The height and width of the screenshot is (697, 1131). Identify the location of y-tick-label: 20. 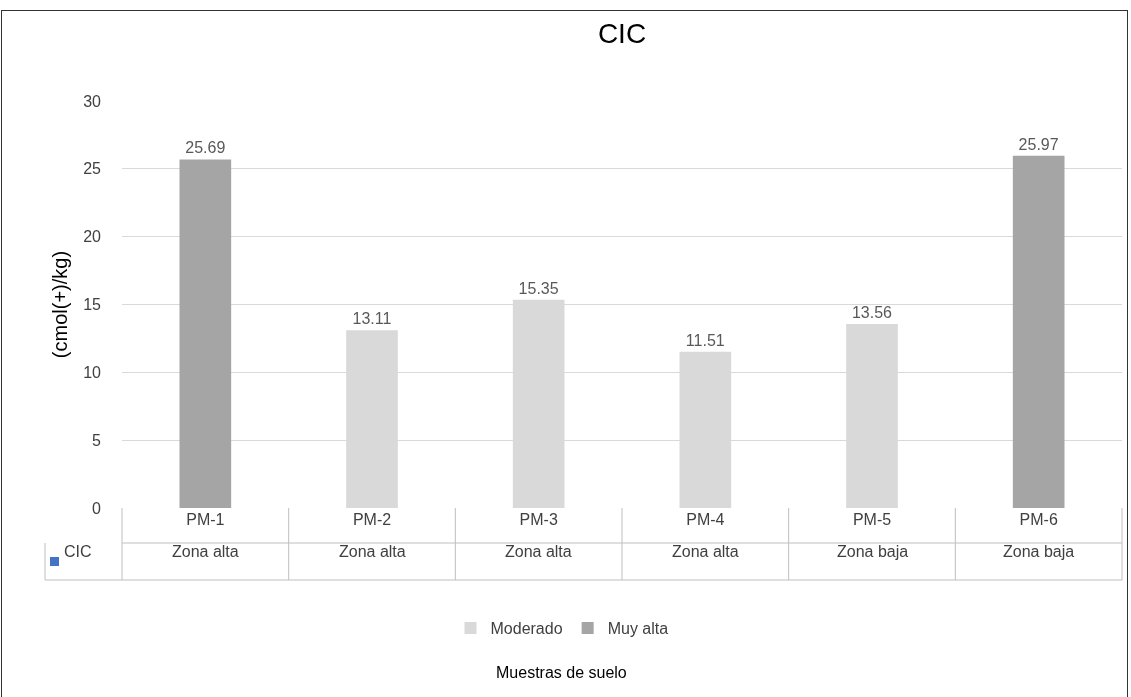
(92, 237).